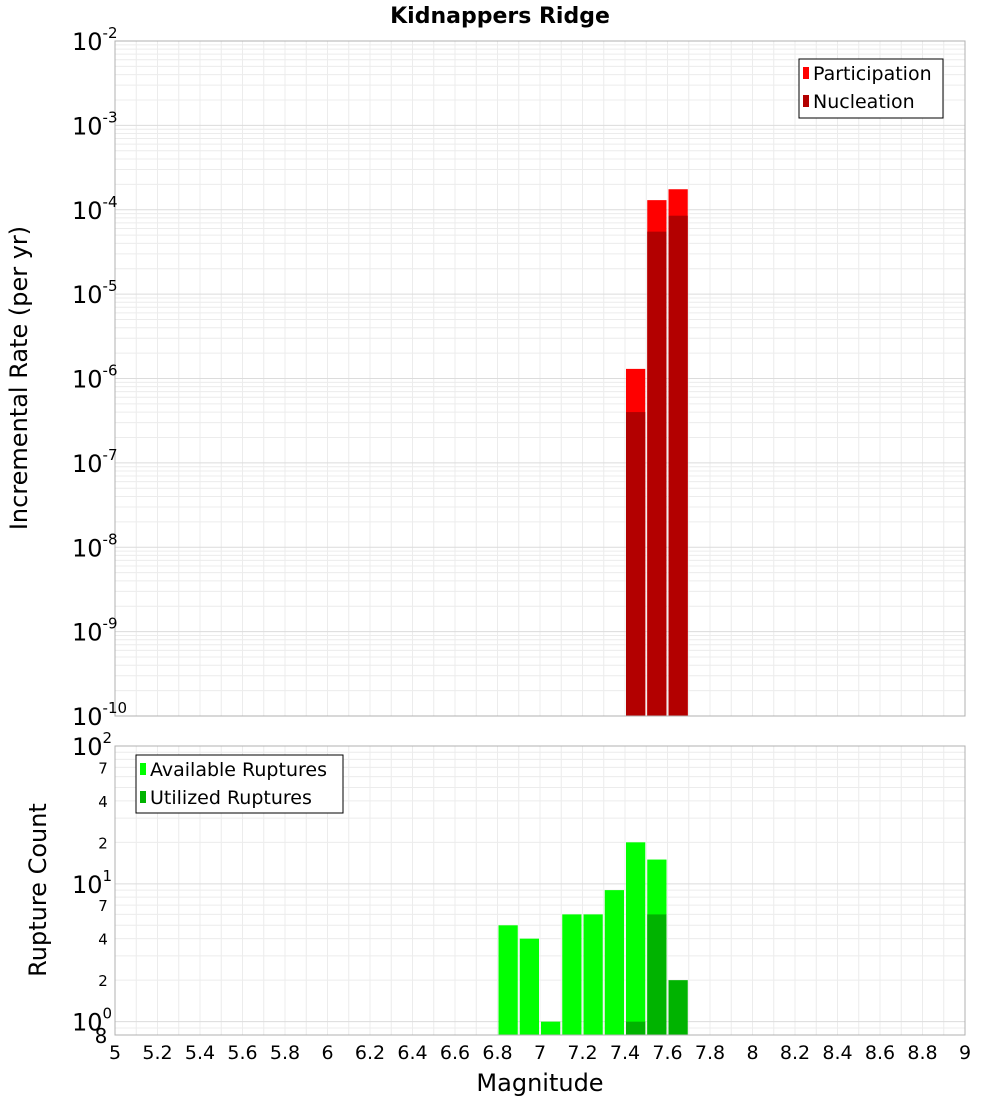 This screenshot has height=1100, width=1000. What do you see at coordinates (200, 1053) in the screenshot?
I see `x-tick-label: 5.4` at bounding box center [200, 1053].